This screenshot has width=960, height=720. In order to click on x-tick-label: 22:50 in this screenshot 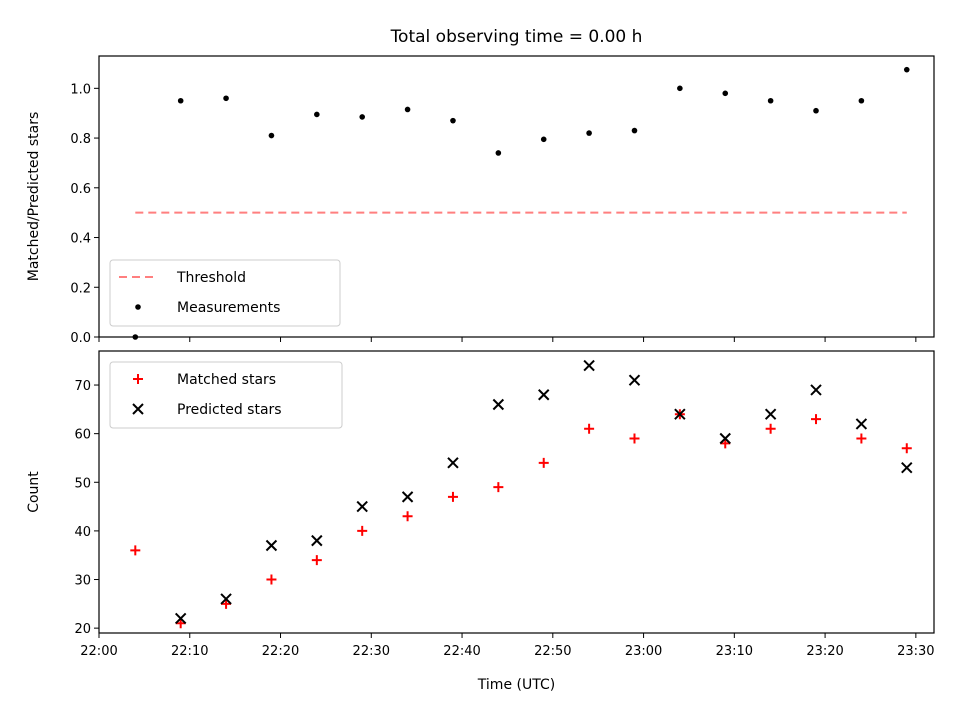, I will do `click(552, 651)`.